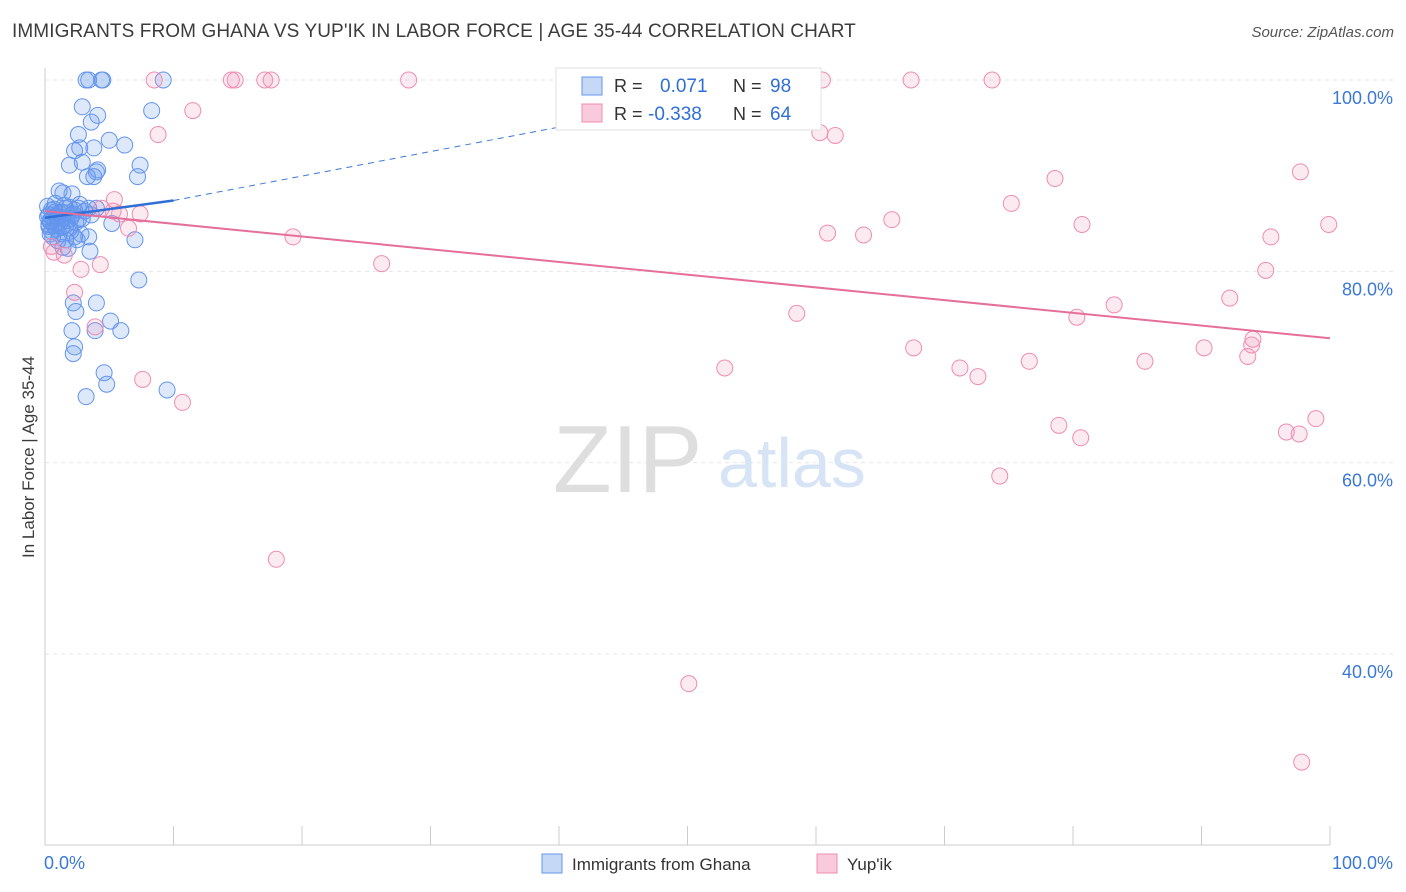 This screenshot has height=892, width=1406. I want to click on watermark: ZIP atlas, so click(709, 459).